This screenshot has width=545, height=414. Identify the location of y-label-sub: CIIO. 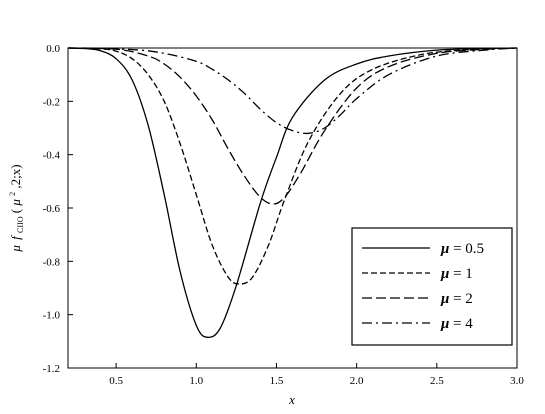
(20, 224).